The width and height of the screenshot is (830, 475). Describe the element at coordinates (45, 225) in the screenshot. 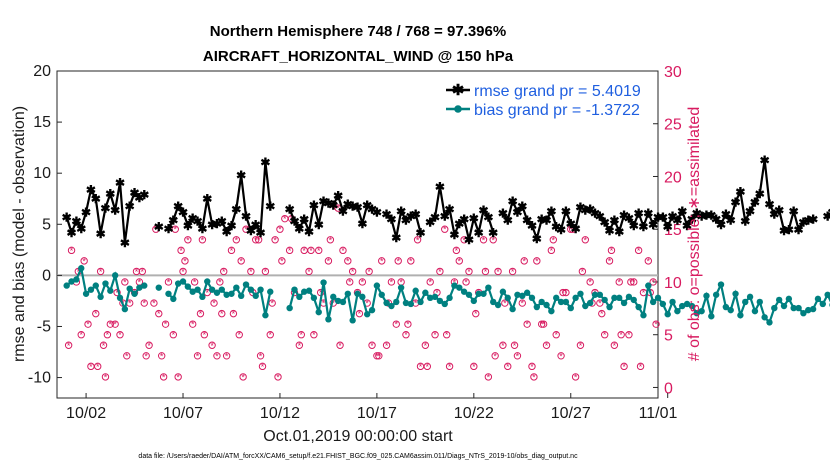

I see `left-axis: -10 -5 0 5 10 15 20` at that location.